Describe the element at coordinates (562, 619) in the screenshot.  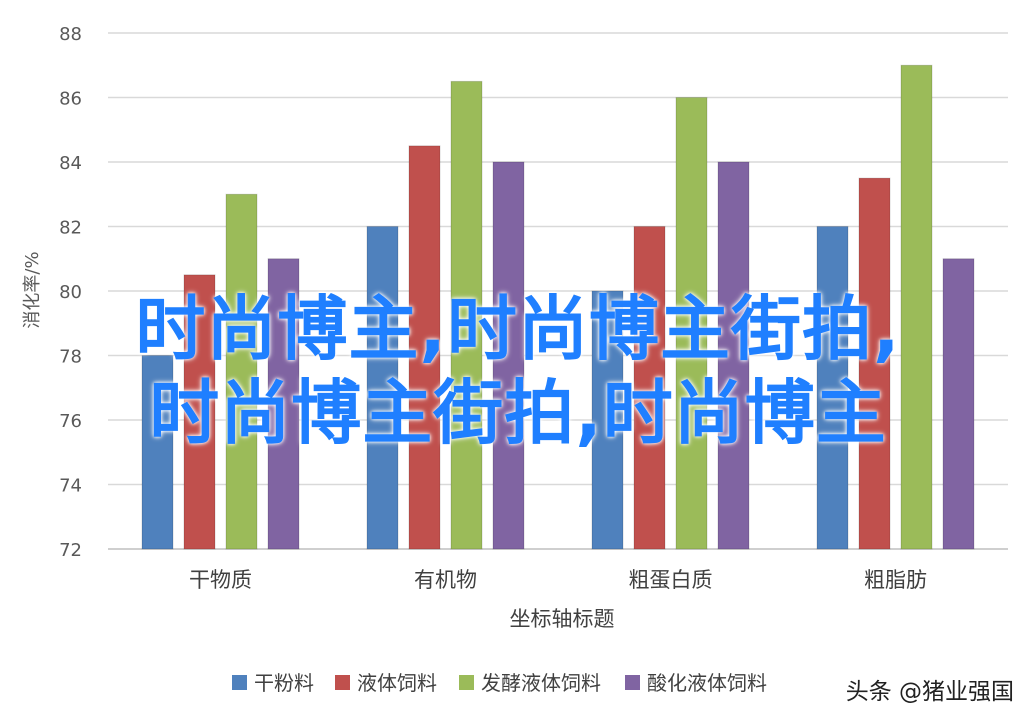
I see `x-axis-label: 坐标轴标题` at that location.